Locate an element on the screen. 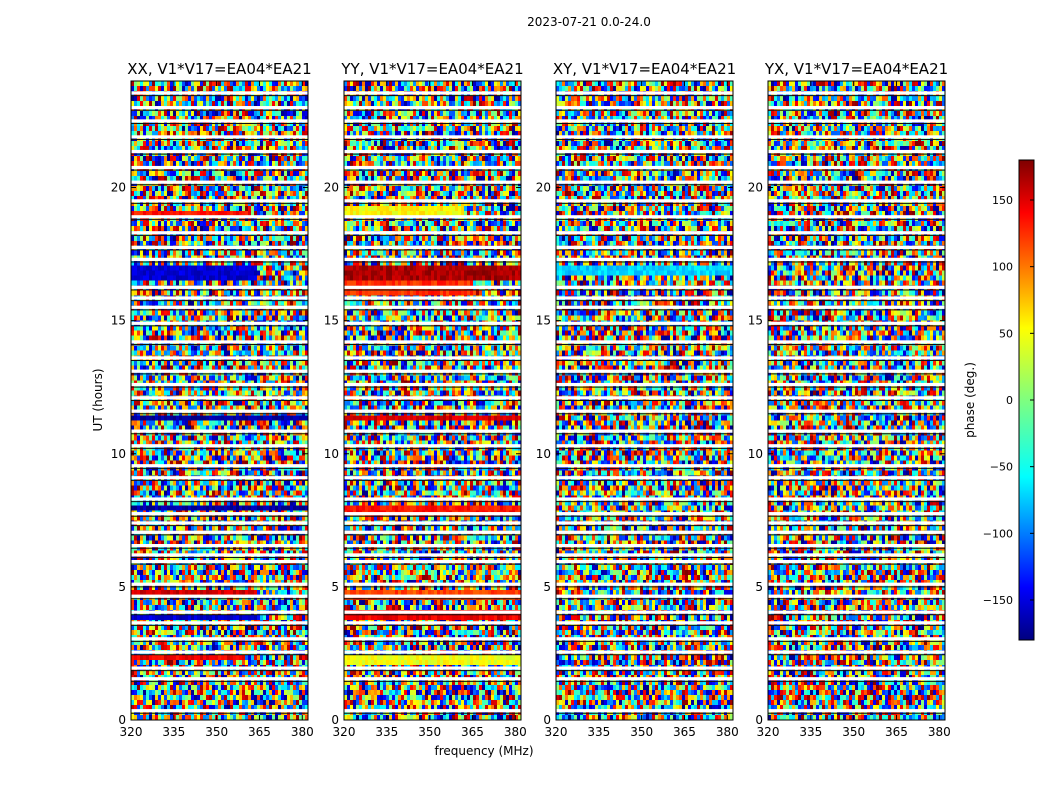 Image resolution: width=1050 pixels, height=800 pixels. colorbar-label: phase (deg.) is located at coordinates (970, 400).